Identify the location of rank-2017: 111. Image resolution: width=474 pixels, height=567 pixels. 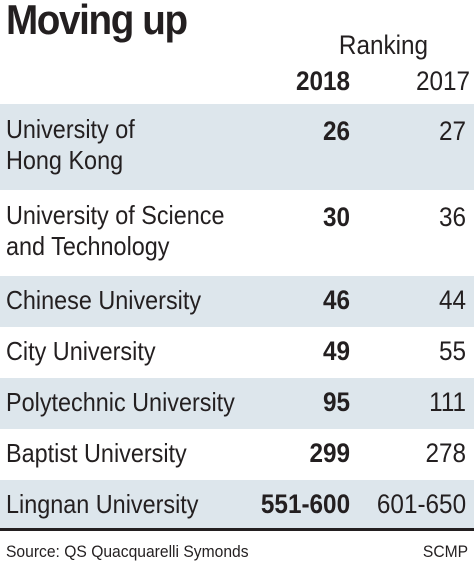
(447, 402).